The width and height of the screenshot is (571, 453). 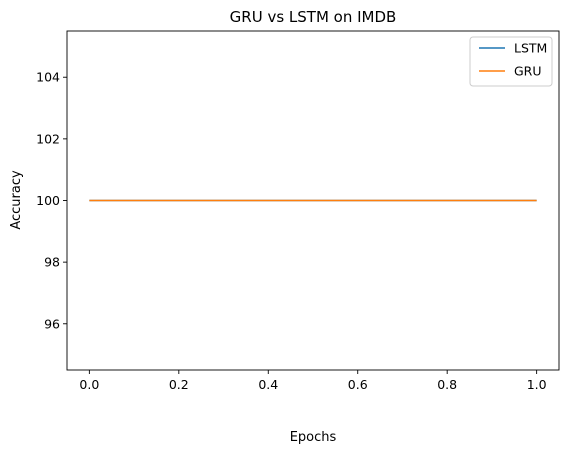 What do you see at coordinates (48, 77) in the screenshot?
I see `y-tick-label: 104` at bounding box center [48, 77].